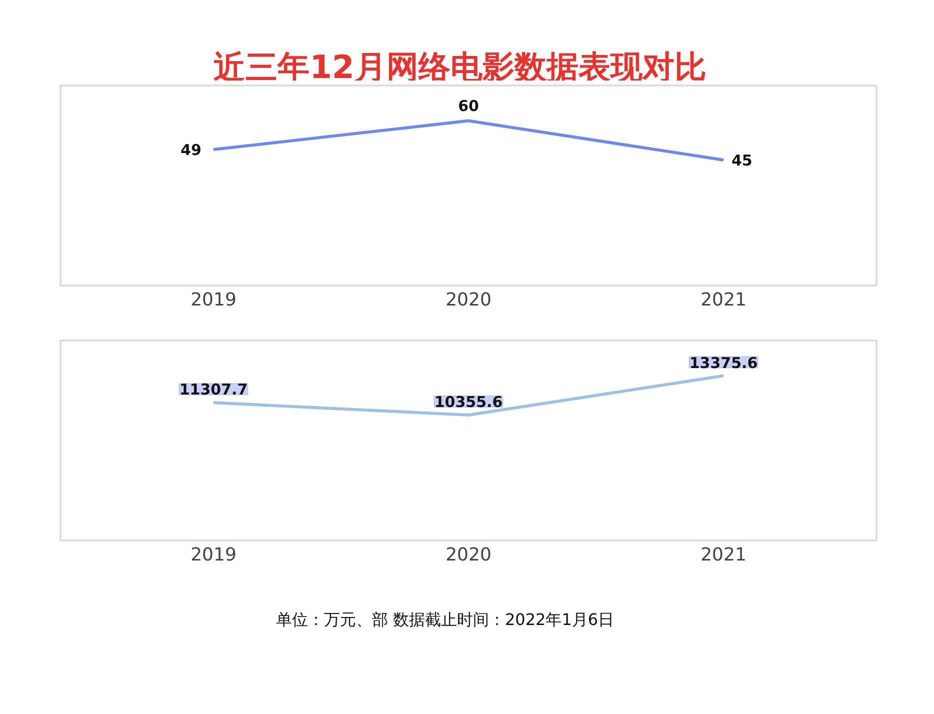  What do you see at coordinates (723, 363) in the screenshot?
I see `data-label: 13375.6` at bounding box center [723, 363].